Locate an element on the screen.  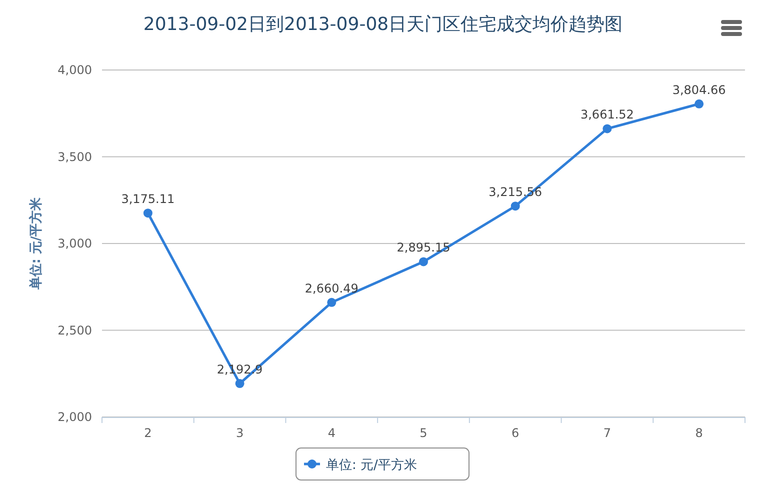
x-tick-label: 8 is located at coordinates (699, 433).